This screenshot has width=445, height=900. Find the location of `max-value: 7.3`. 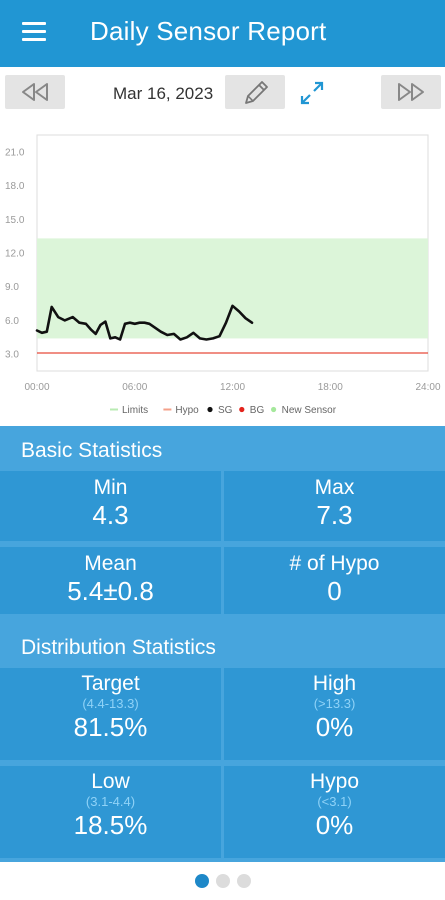

max-value: 7.3 is located at coordinates (334, 515).